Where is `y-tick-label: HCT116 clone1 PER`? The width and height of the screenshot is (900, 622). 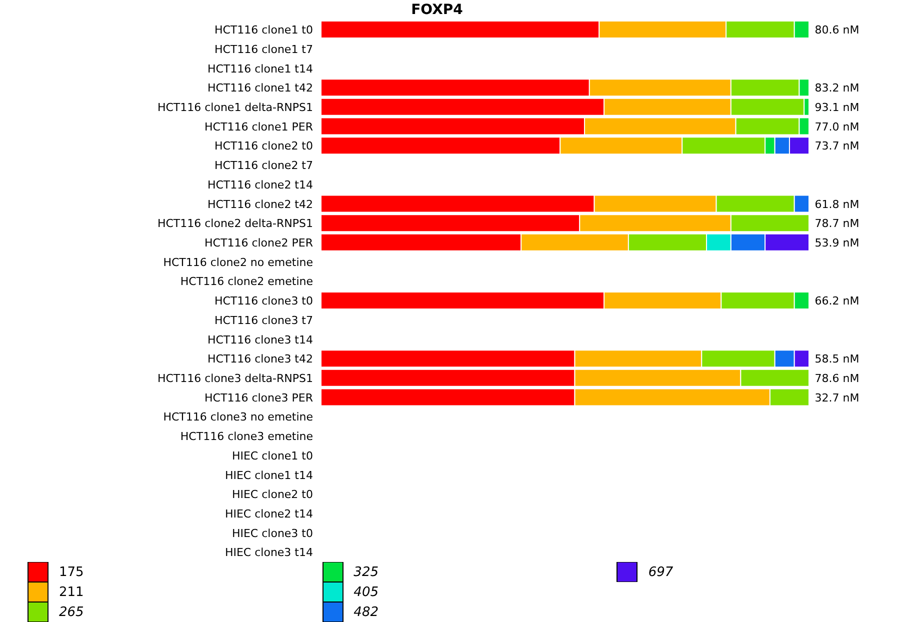 y-tick-label: HCT116 clone1 PER is located at coordinates (259, 127).